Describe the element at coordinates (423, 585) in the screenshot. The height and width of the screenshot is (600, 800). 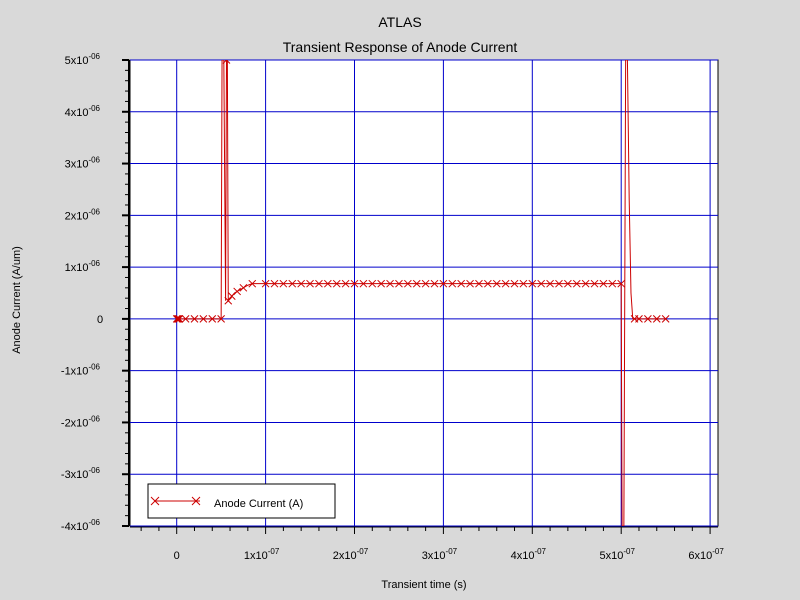
I see `x-axis-label: Transient time (s)` at that location.